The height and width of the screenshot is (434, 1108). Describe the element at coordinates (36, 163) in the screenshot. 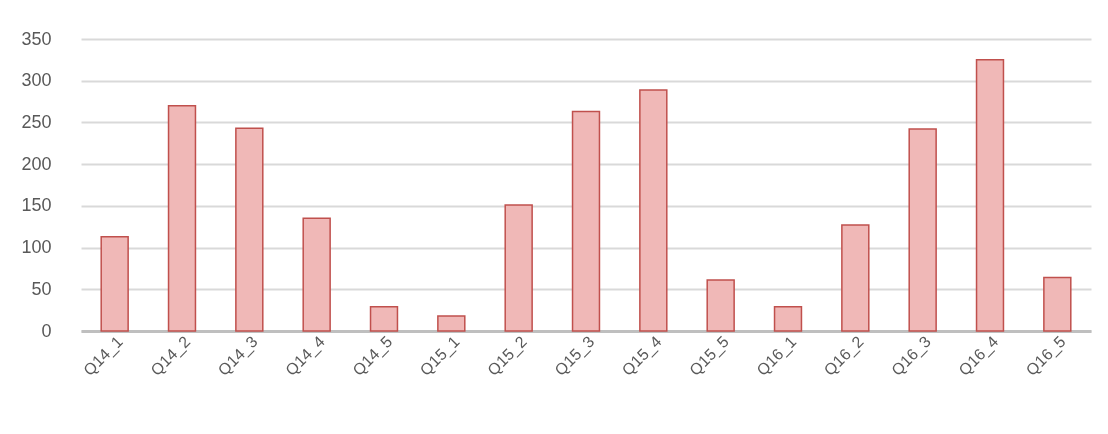

I see `y-tick-label: 200` at that location.